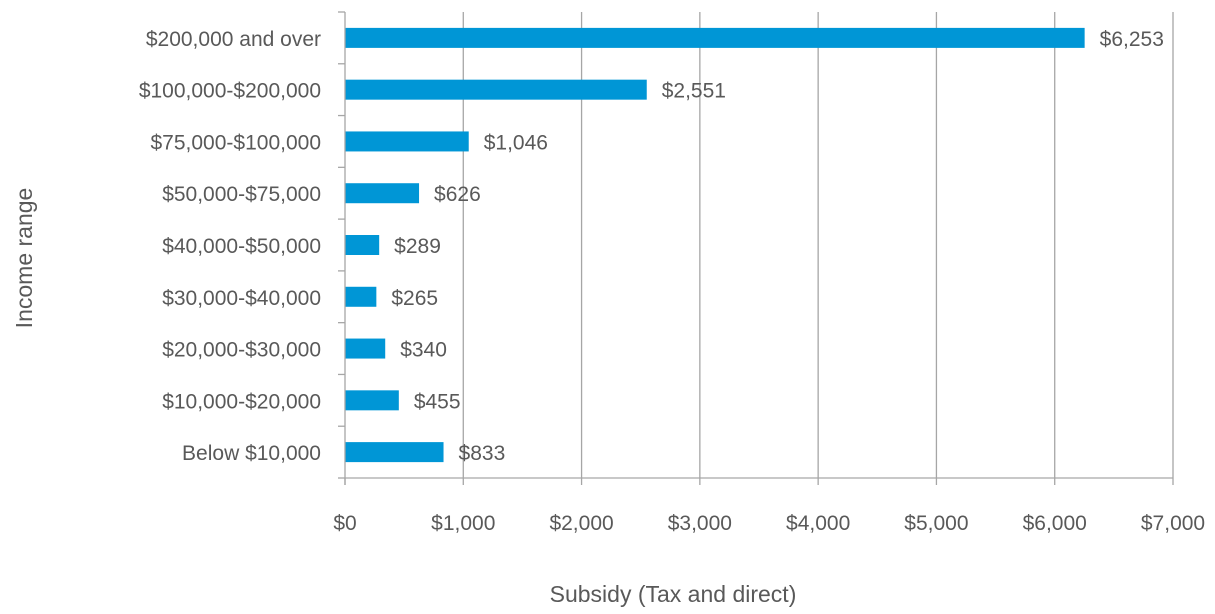  I want to click on category-label: $50,000-$75,000, so click(241, 194).